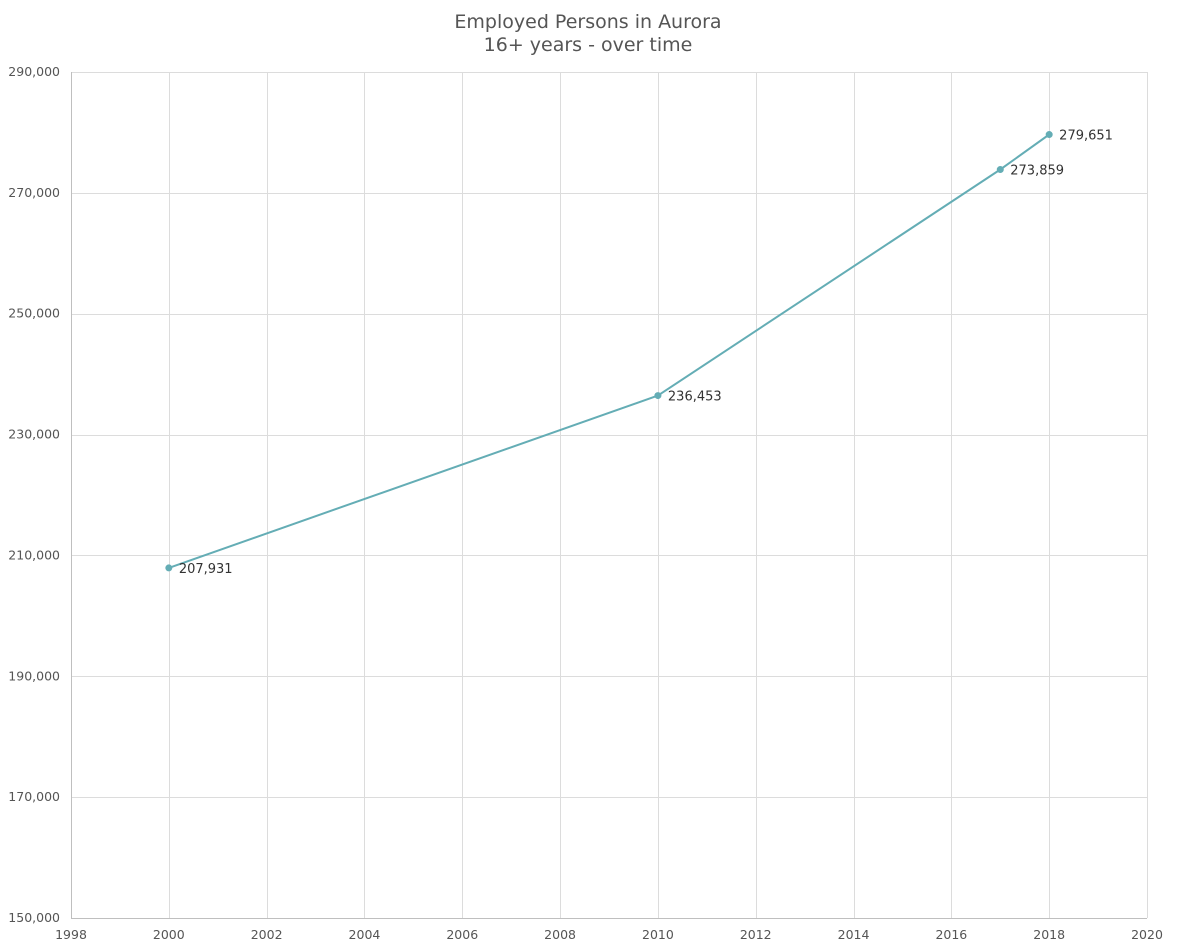 The width and height of the screenshot is (1177, 950). What do you see at coordinates (365, 934) in the screenshot?
I see `x-tick-label-2004: 2004` at bounding box center [365, 934].